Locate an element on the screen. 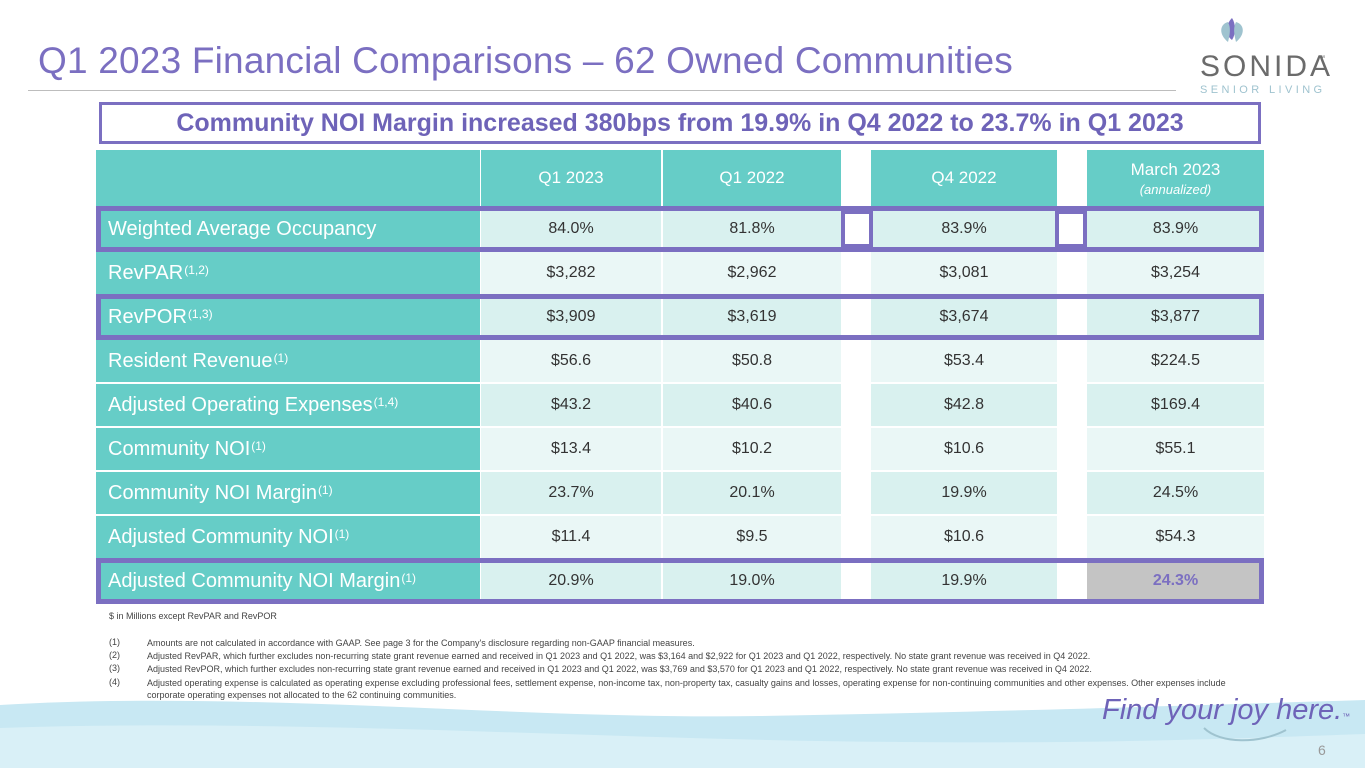 The image size is (1365, 768). cell-q1-2022: $40.6 is located at coordinates (752, 405).